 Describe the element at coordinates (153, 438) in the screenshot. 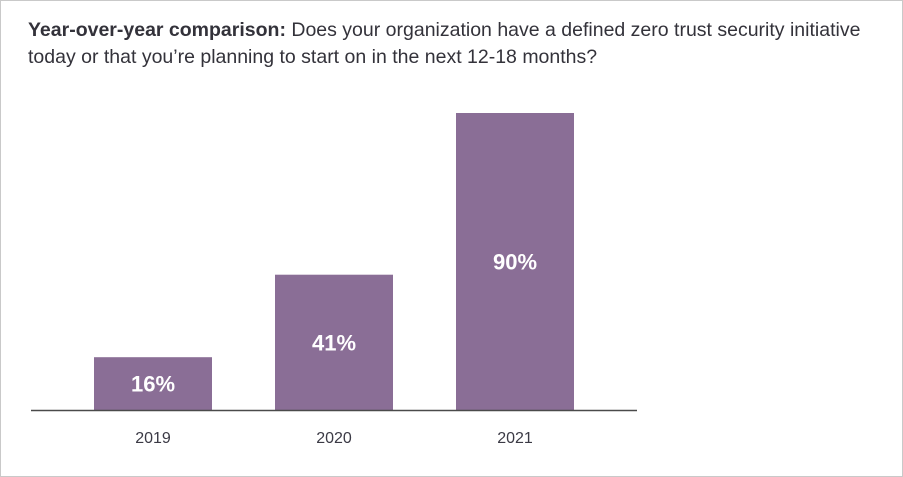

I see `x-tick-label-2019: 2019` at that location.